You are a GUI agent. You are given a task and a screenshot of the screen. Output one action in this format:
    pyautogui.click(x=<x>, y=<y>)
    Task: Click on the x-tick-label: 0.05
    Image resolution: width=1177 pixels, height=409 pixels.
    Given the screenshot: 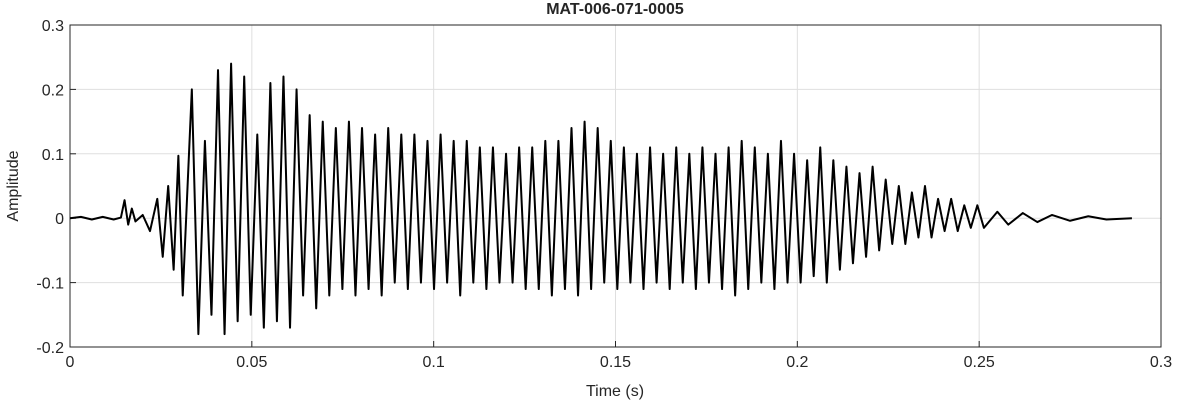 What is the action you would take?
    pyautogui.click(x=251, y=362)
    